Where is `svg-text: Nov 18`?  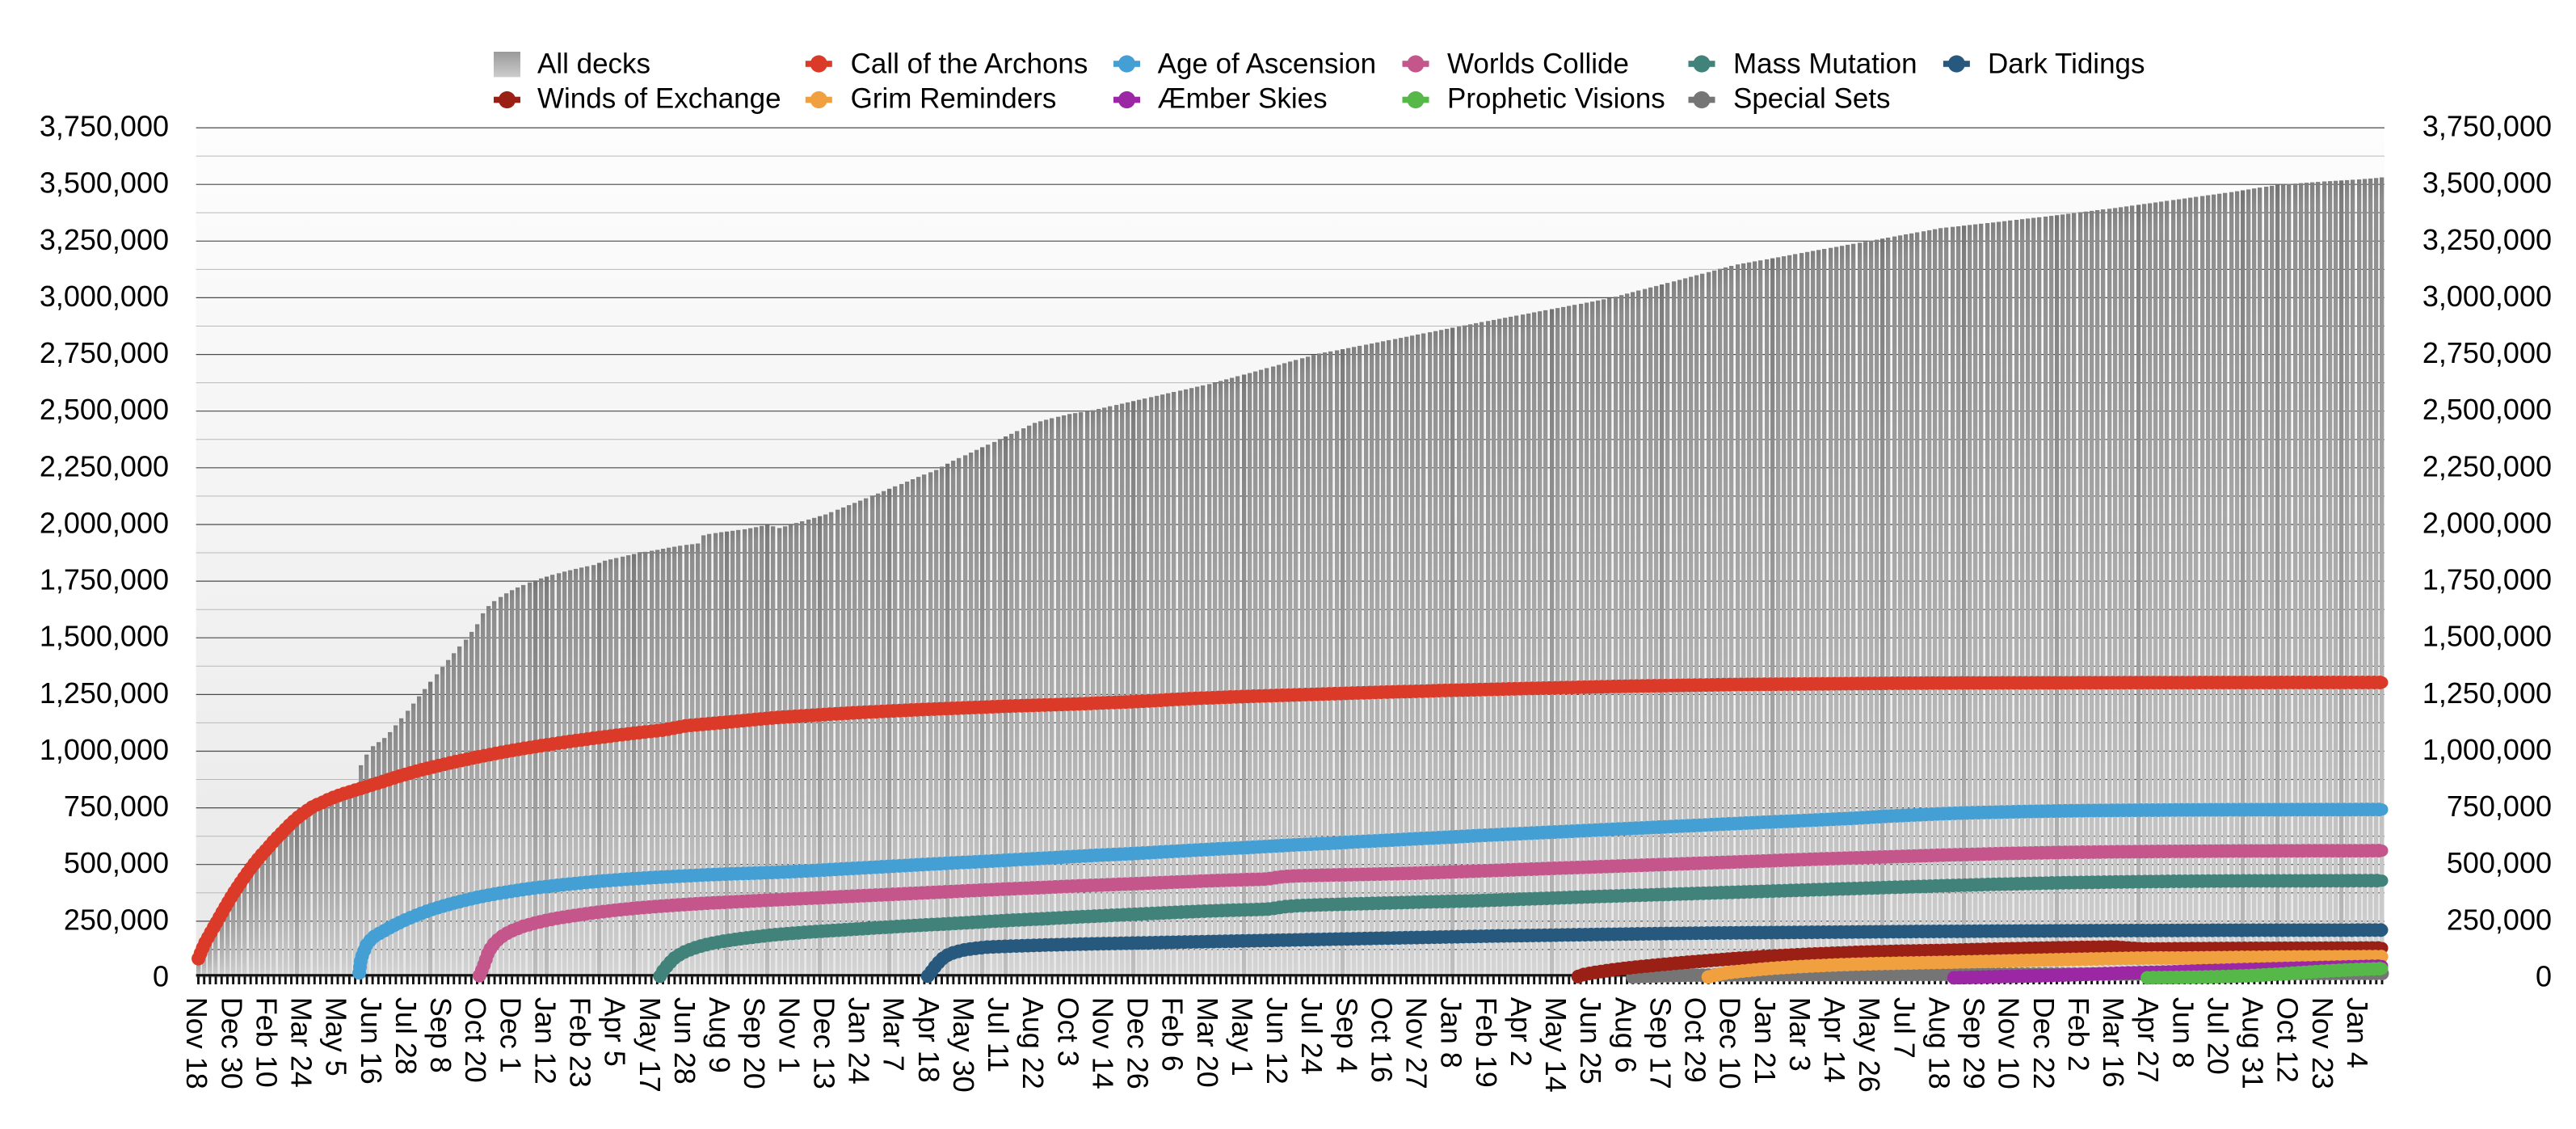
svg-text: Nov 18 is located at coordinates (196, 1043).